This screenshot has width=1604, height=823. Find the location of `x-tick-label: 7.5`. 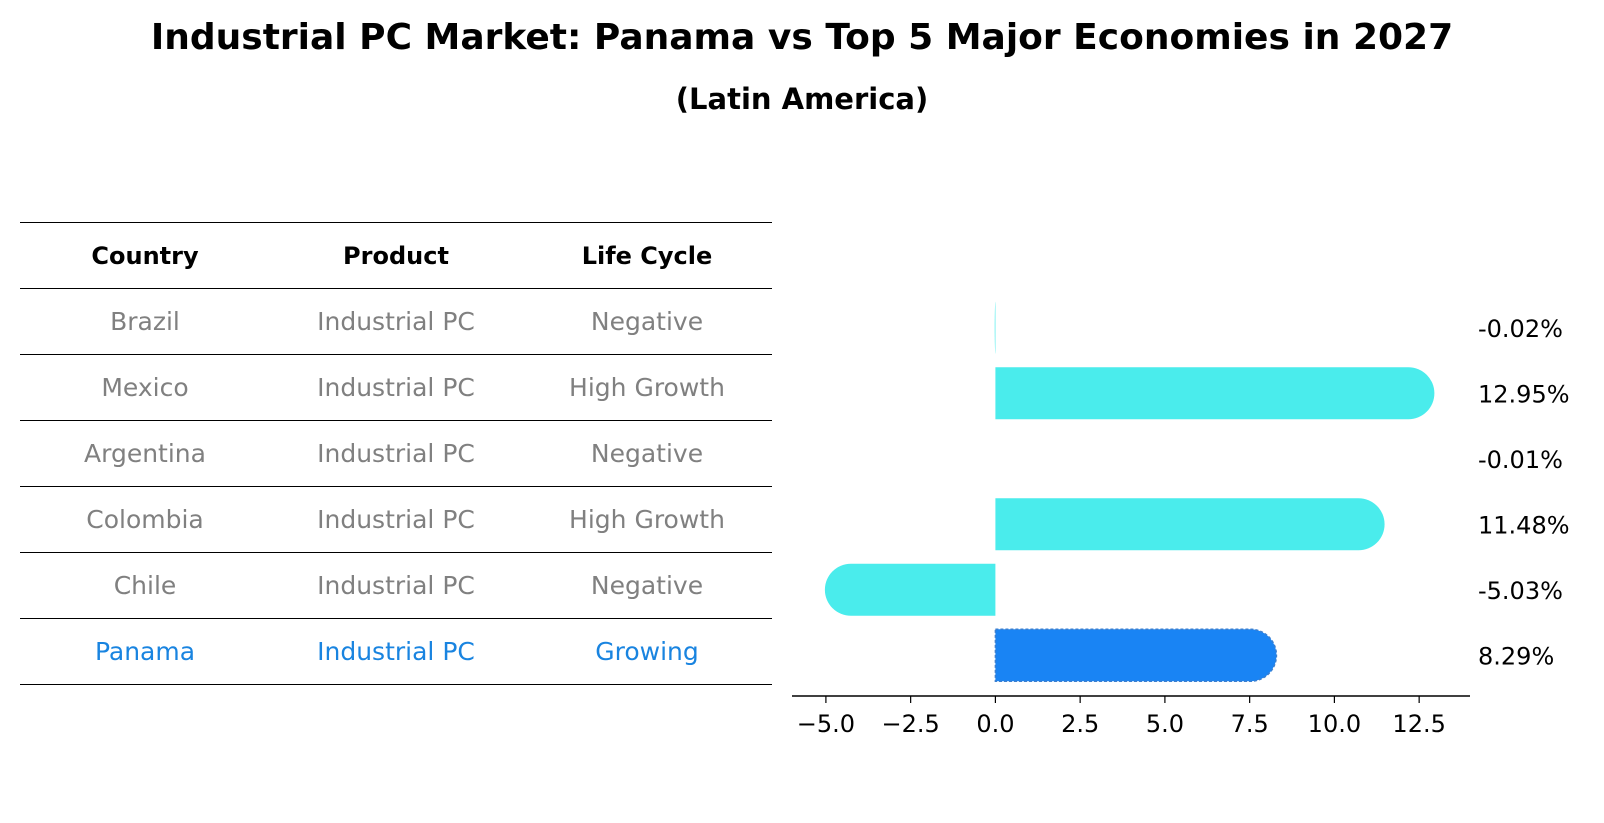

x-tick-label: 7.5 is located at coordinates (1250, 724).